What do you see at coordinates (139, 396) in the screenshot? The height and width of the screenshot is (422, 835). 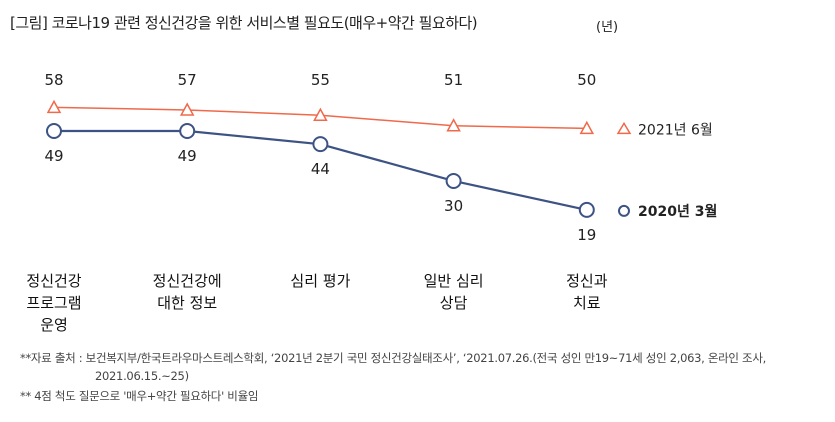 I see `footnote: ** 4점 척도 질문으로 '매우+약간 필요하다' 비율임` at bounding box center [139, 396].